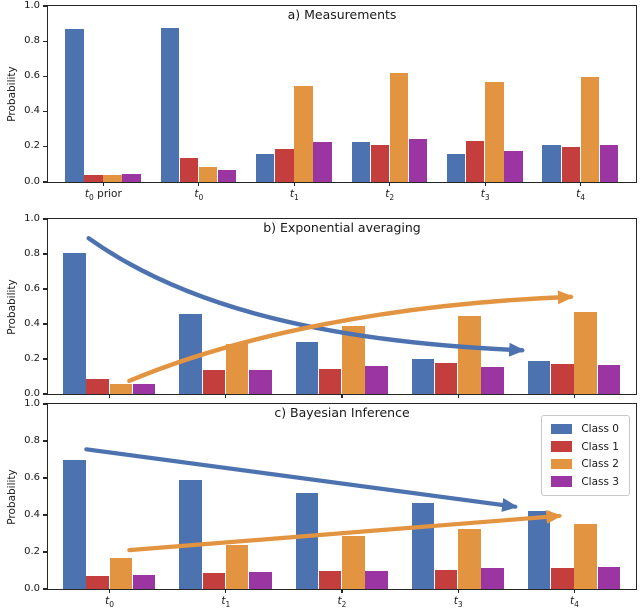 This screenshot has width=640, height=613. What do you see at coordinates (74, 105) in the screenshot?
I see `bar-class0-t0-prior` at bounding box center [74, 105].